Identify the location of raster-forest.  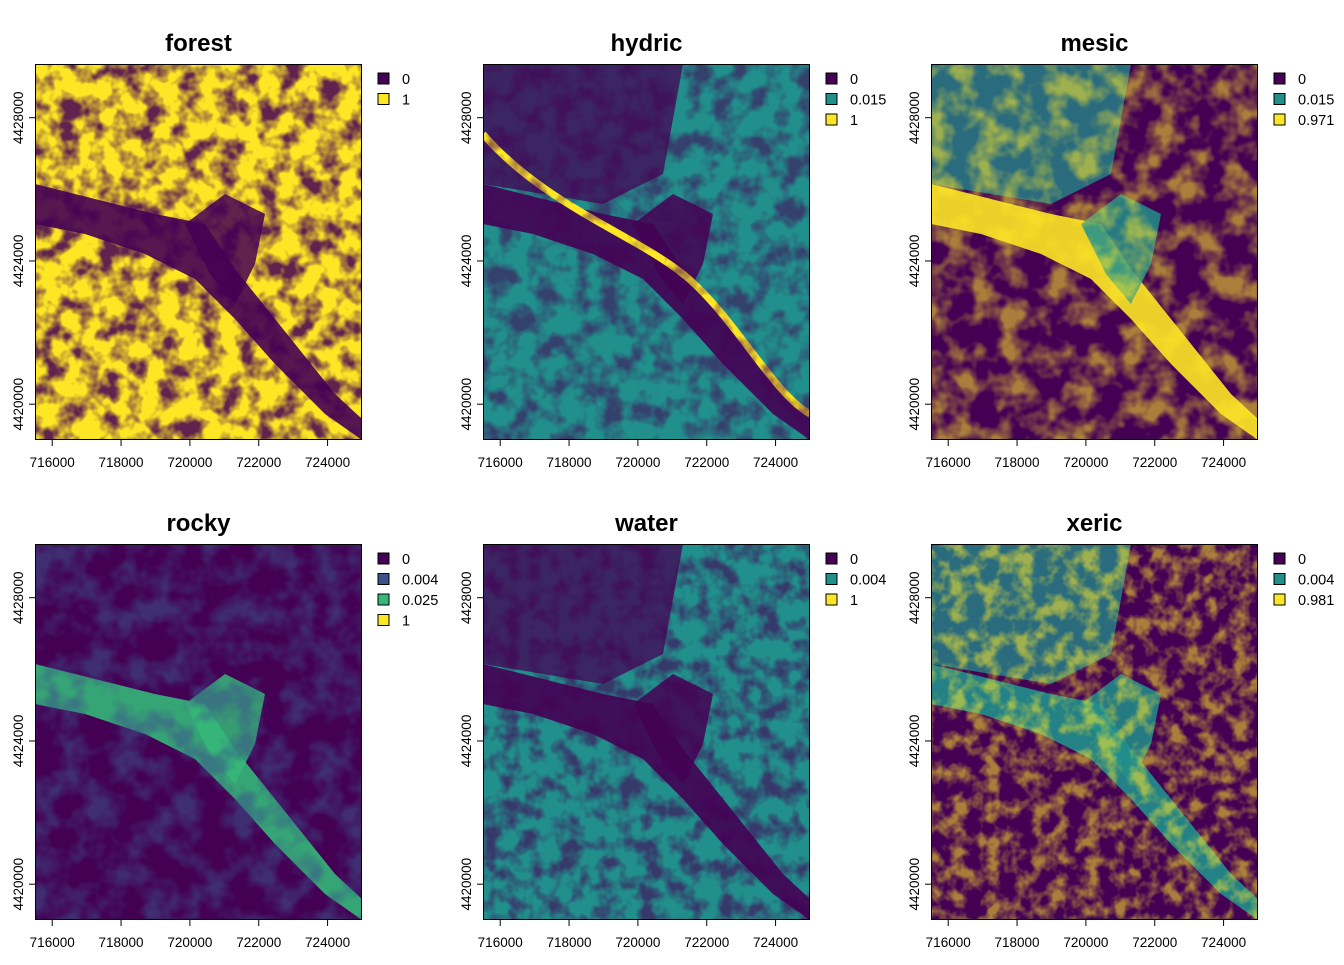
(198, 252).